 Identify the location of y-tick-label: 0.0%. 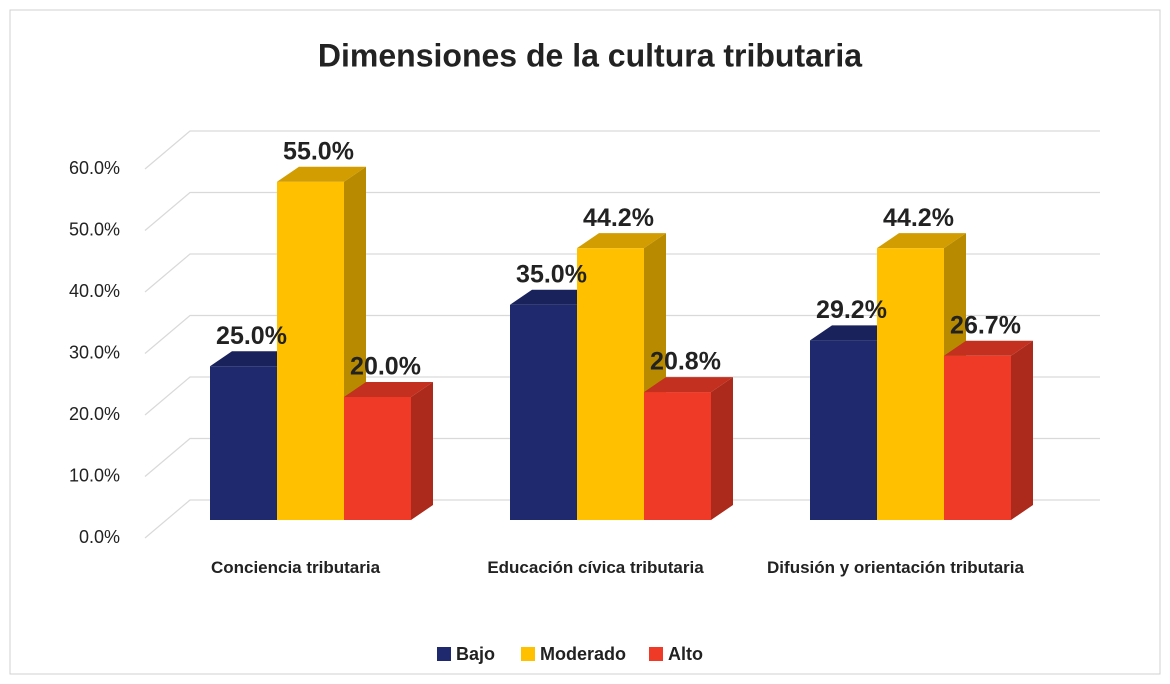
(99, 537).